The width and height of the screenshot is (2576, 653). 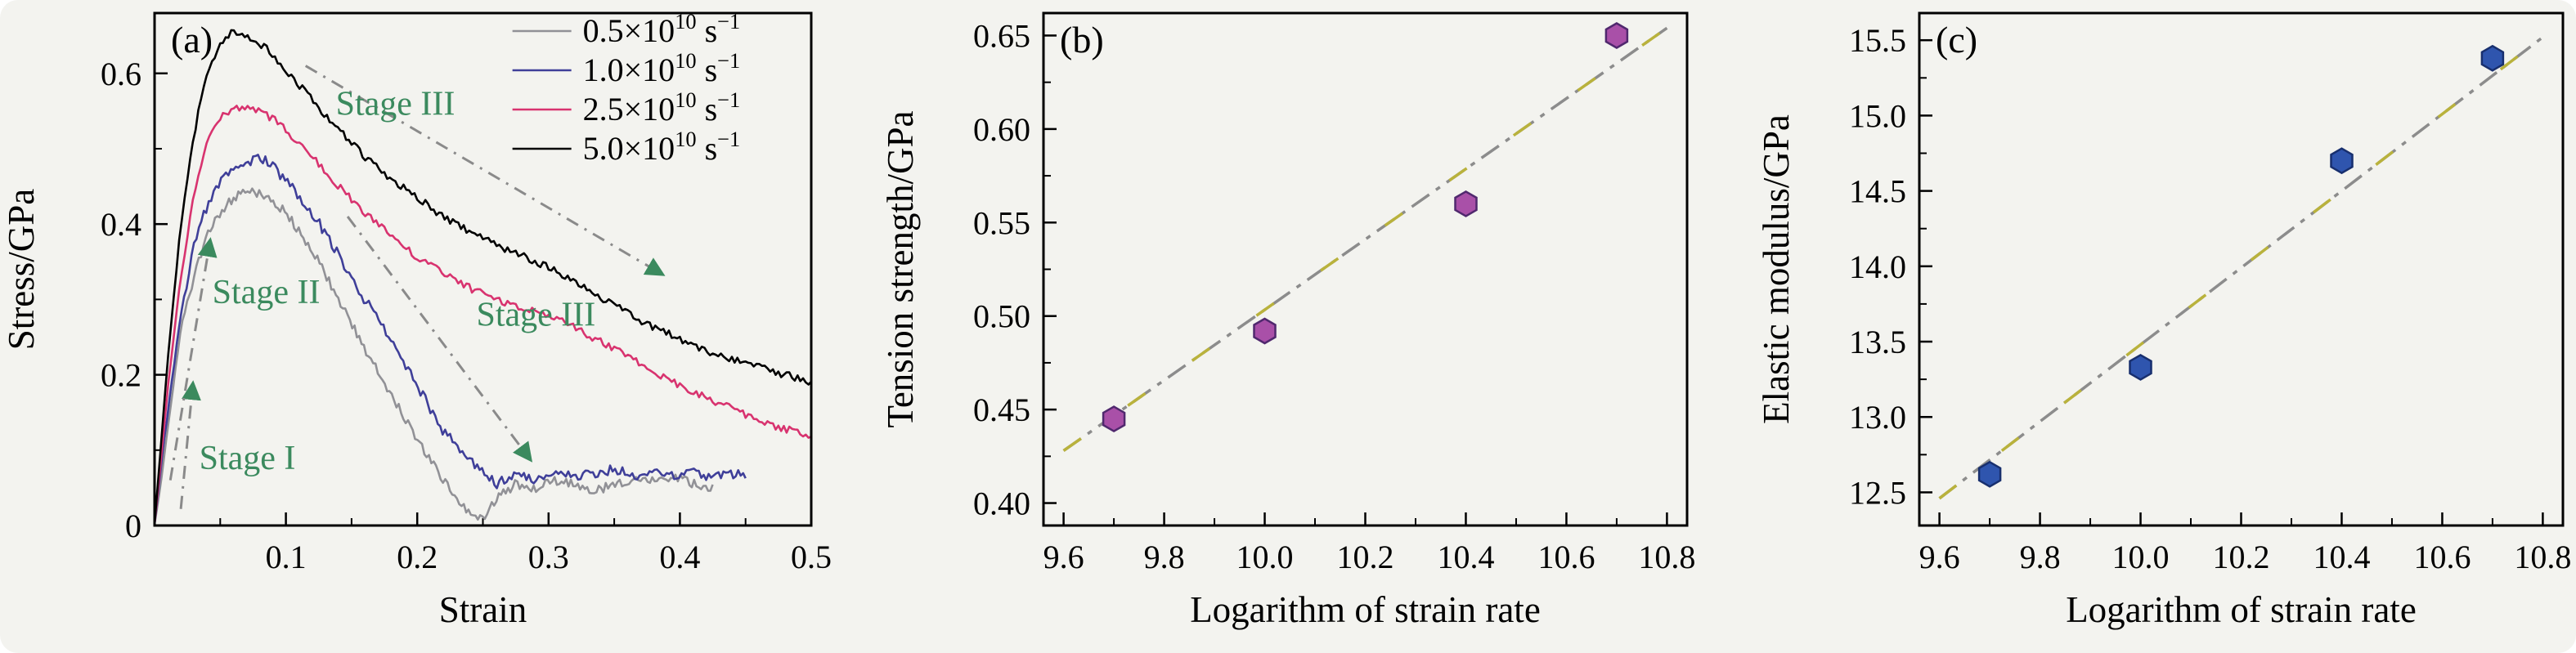 What do you see at coordinates (1001, 222) in the screenshot?
I see `y-tick-label: 0.55` at bounding box center [1001, 222].